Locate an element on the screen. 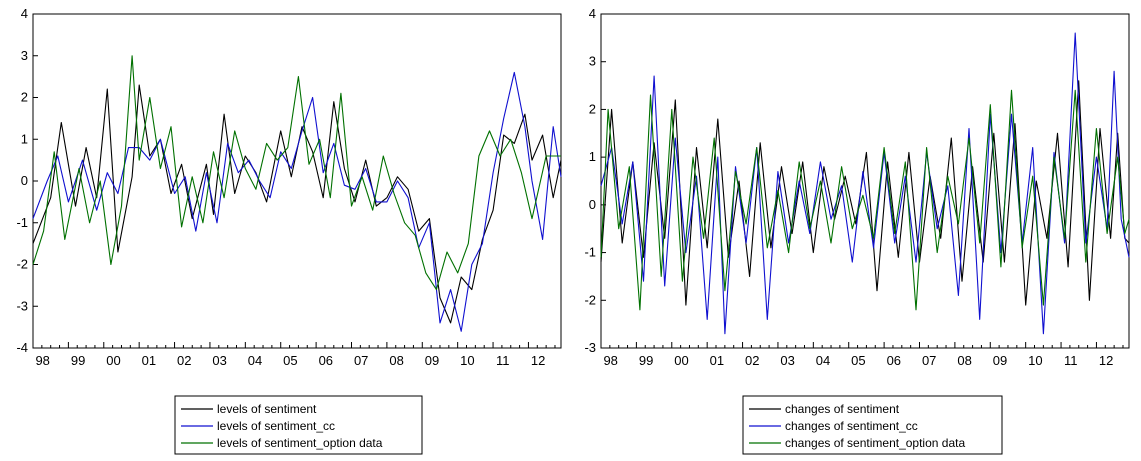 This screenshot has height=461, width=1141. levels-x-tick-label: 01 is located at coordinates (149, 360).